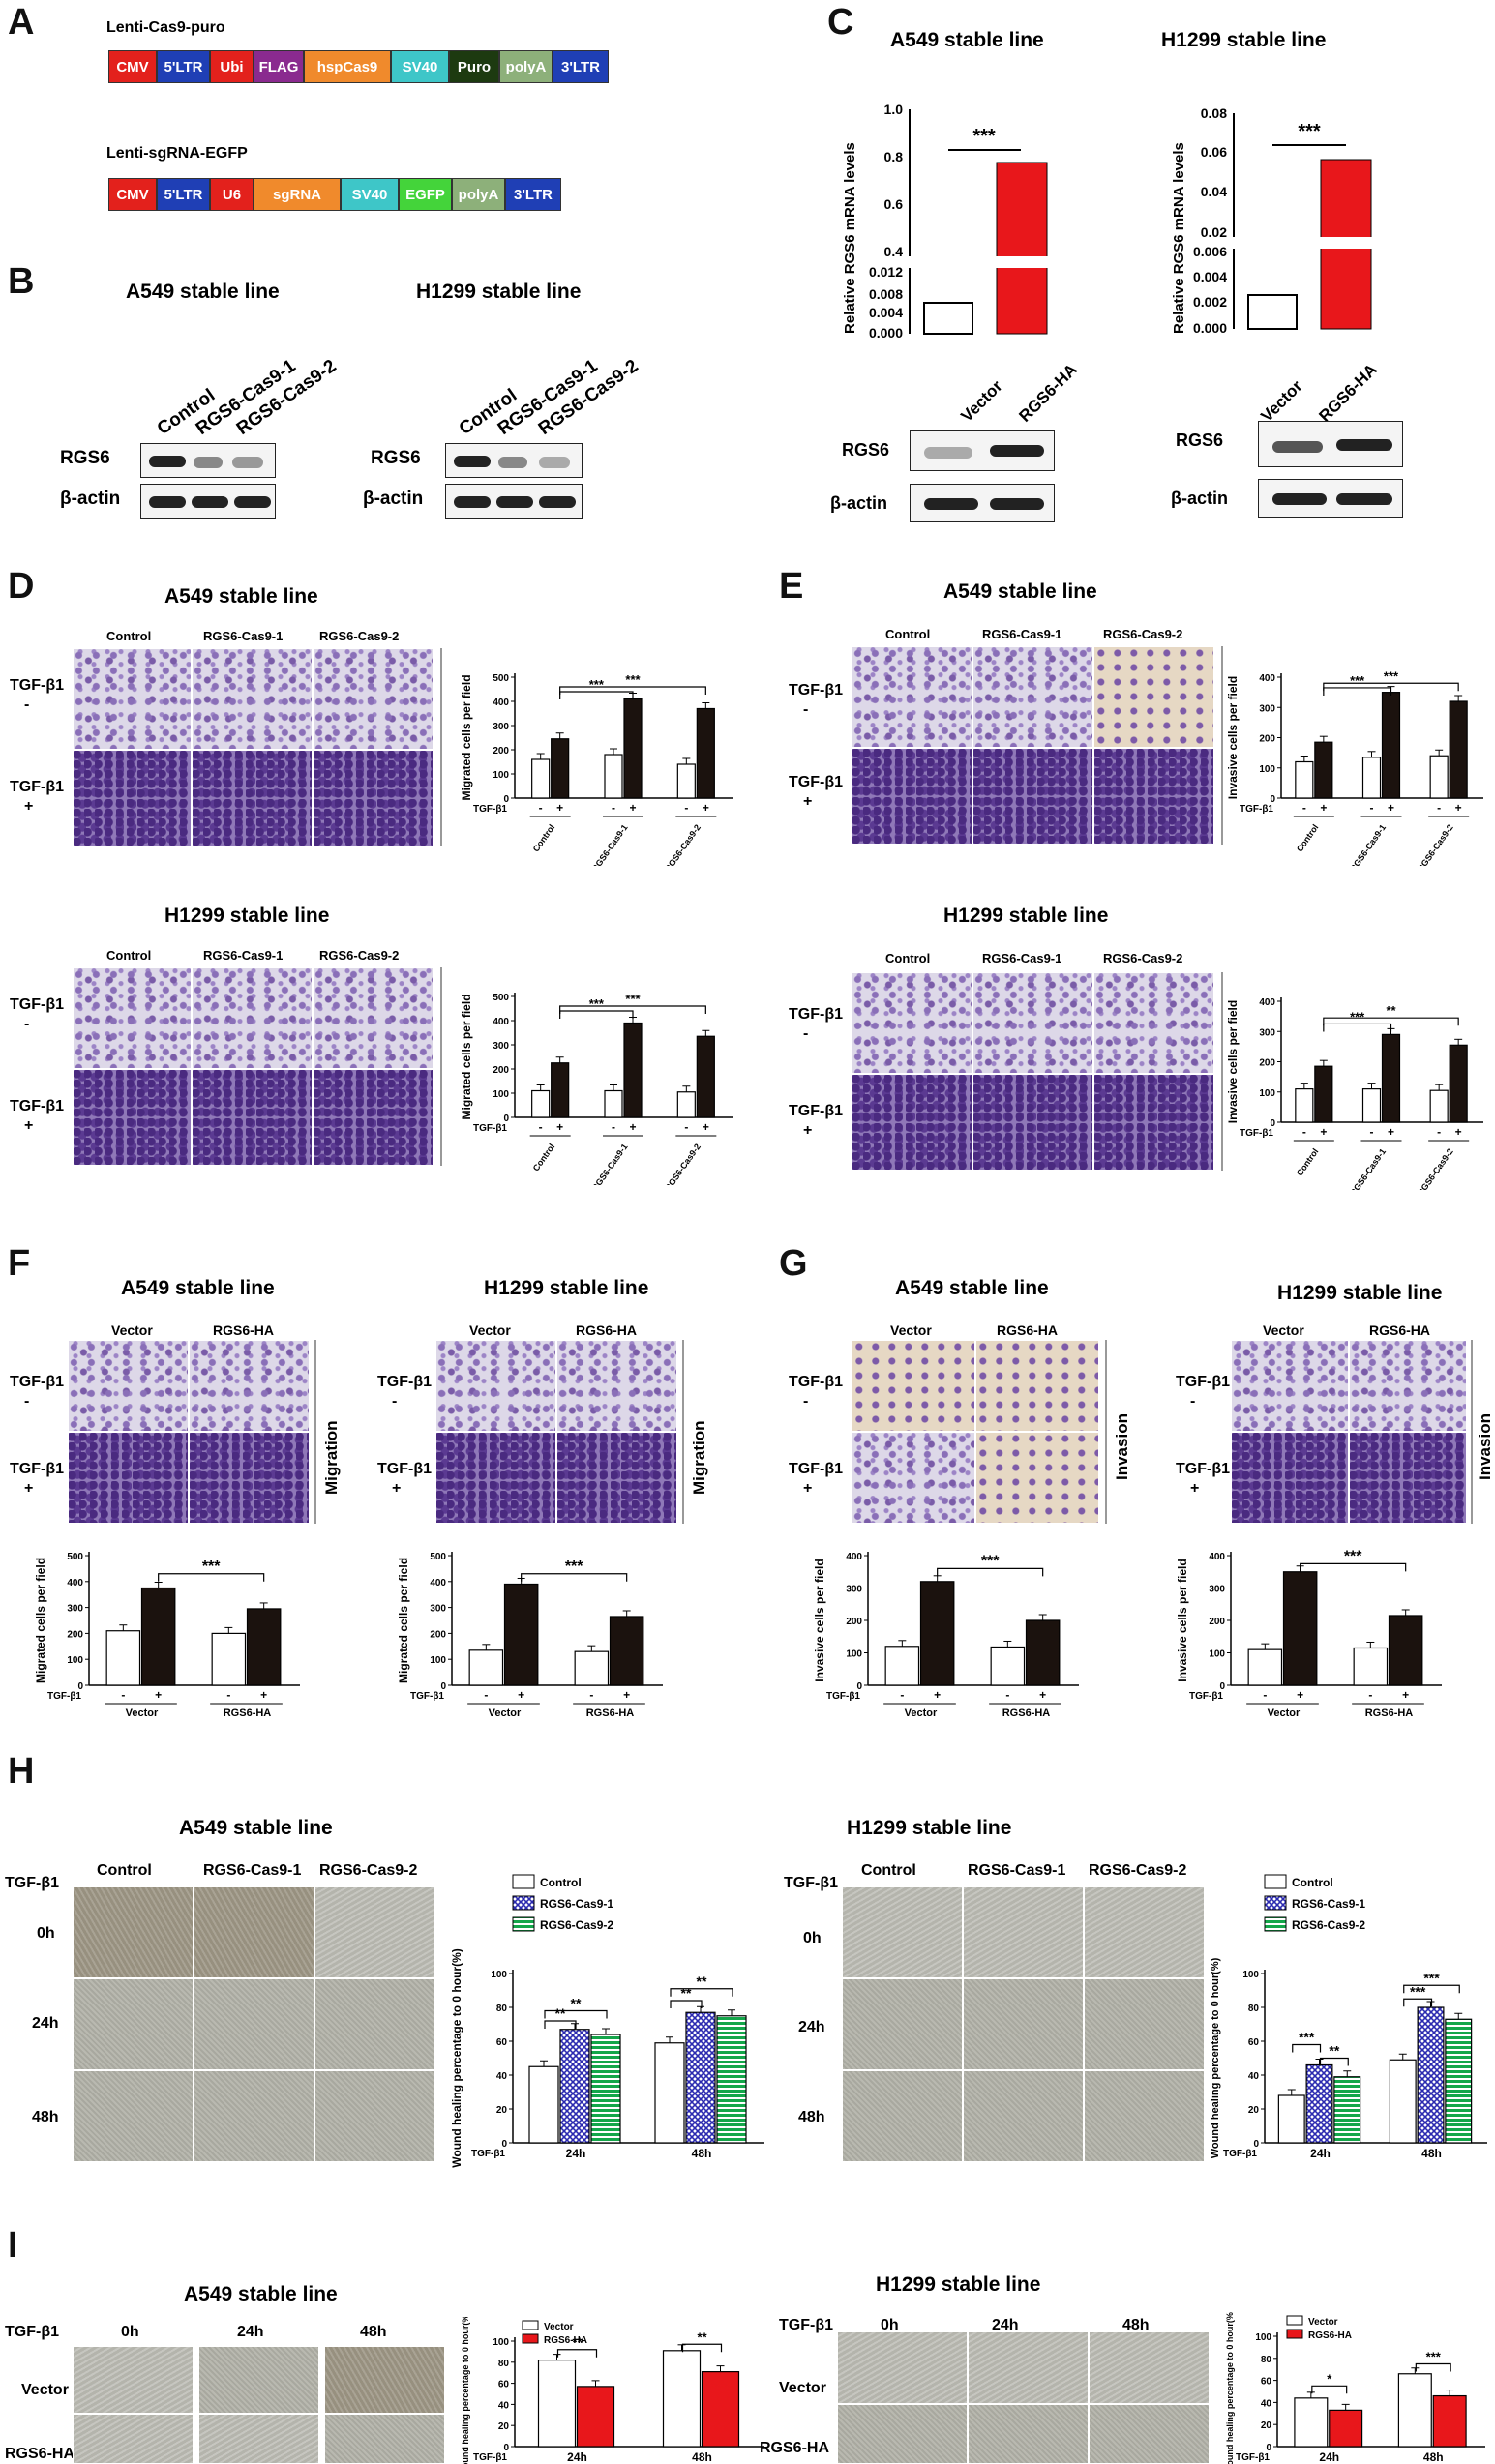 This screenshot has width=1495, height=2464. What do you see at coordinates (250, 1386) in the screenshot?
I see `f-a549-img` at bounding box center [250, 1386].